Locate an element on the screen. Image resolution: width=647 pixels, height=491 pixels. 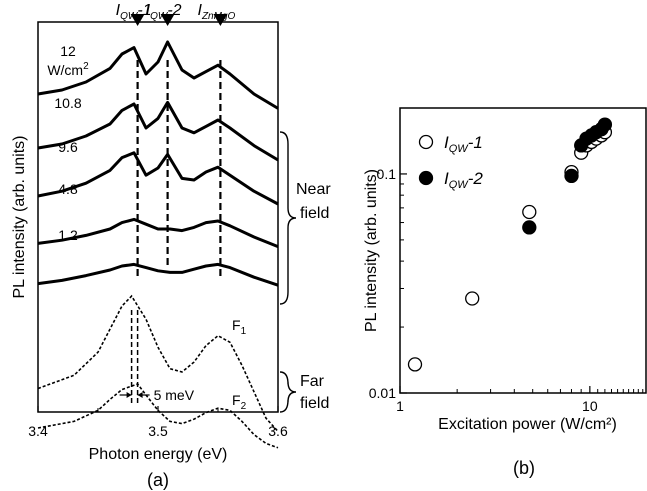
near-field-brace is located at coordinates (288, 218).